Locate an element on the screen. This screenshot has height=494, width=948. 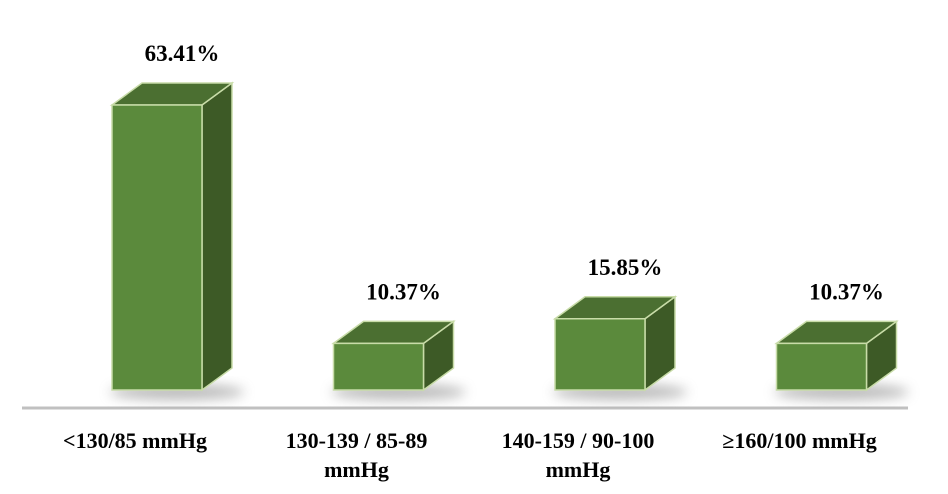
value-label: 15.85% is located at coordinates (625, 267).